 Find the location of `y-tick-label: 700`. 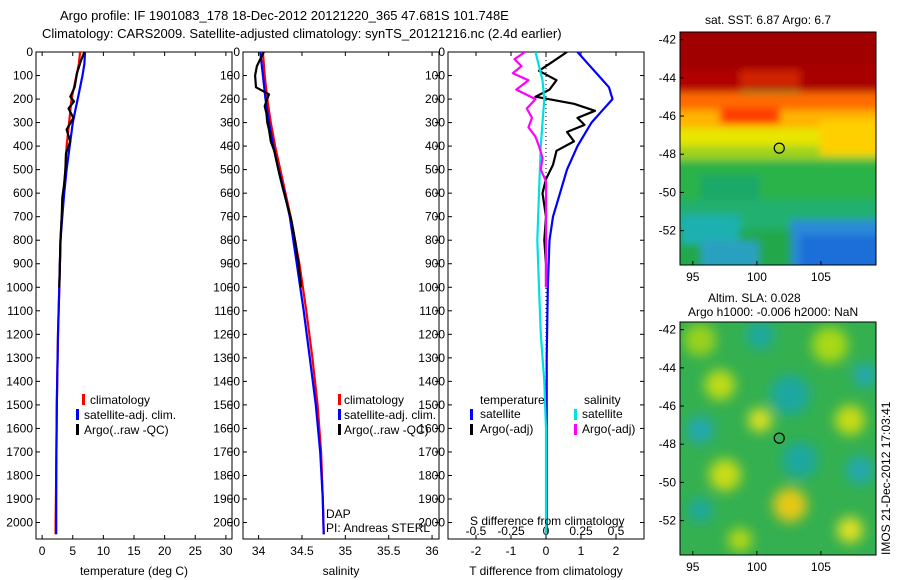

y-tick-label: 700 is located at coordinates (230, 217).